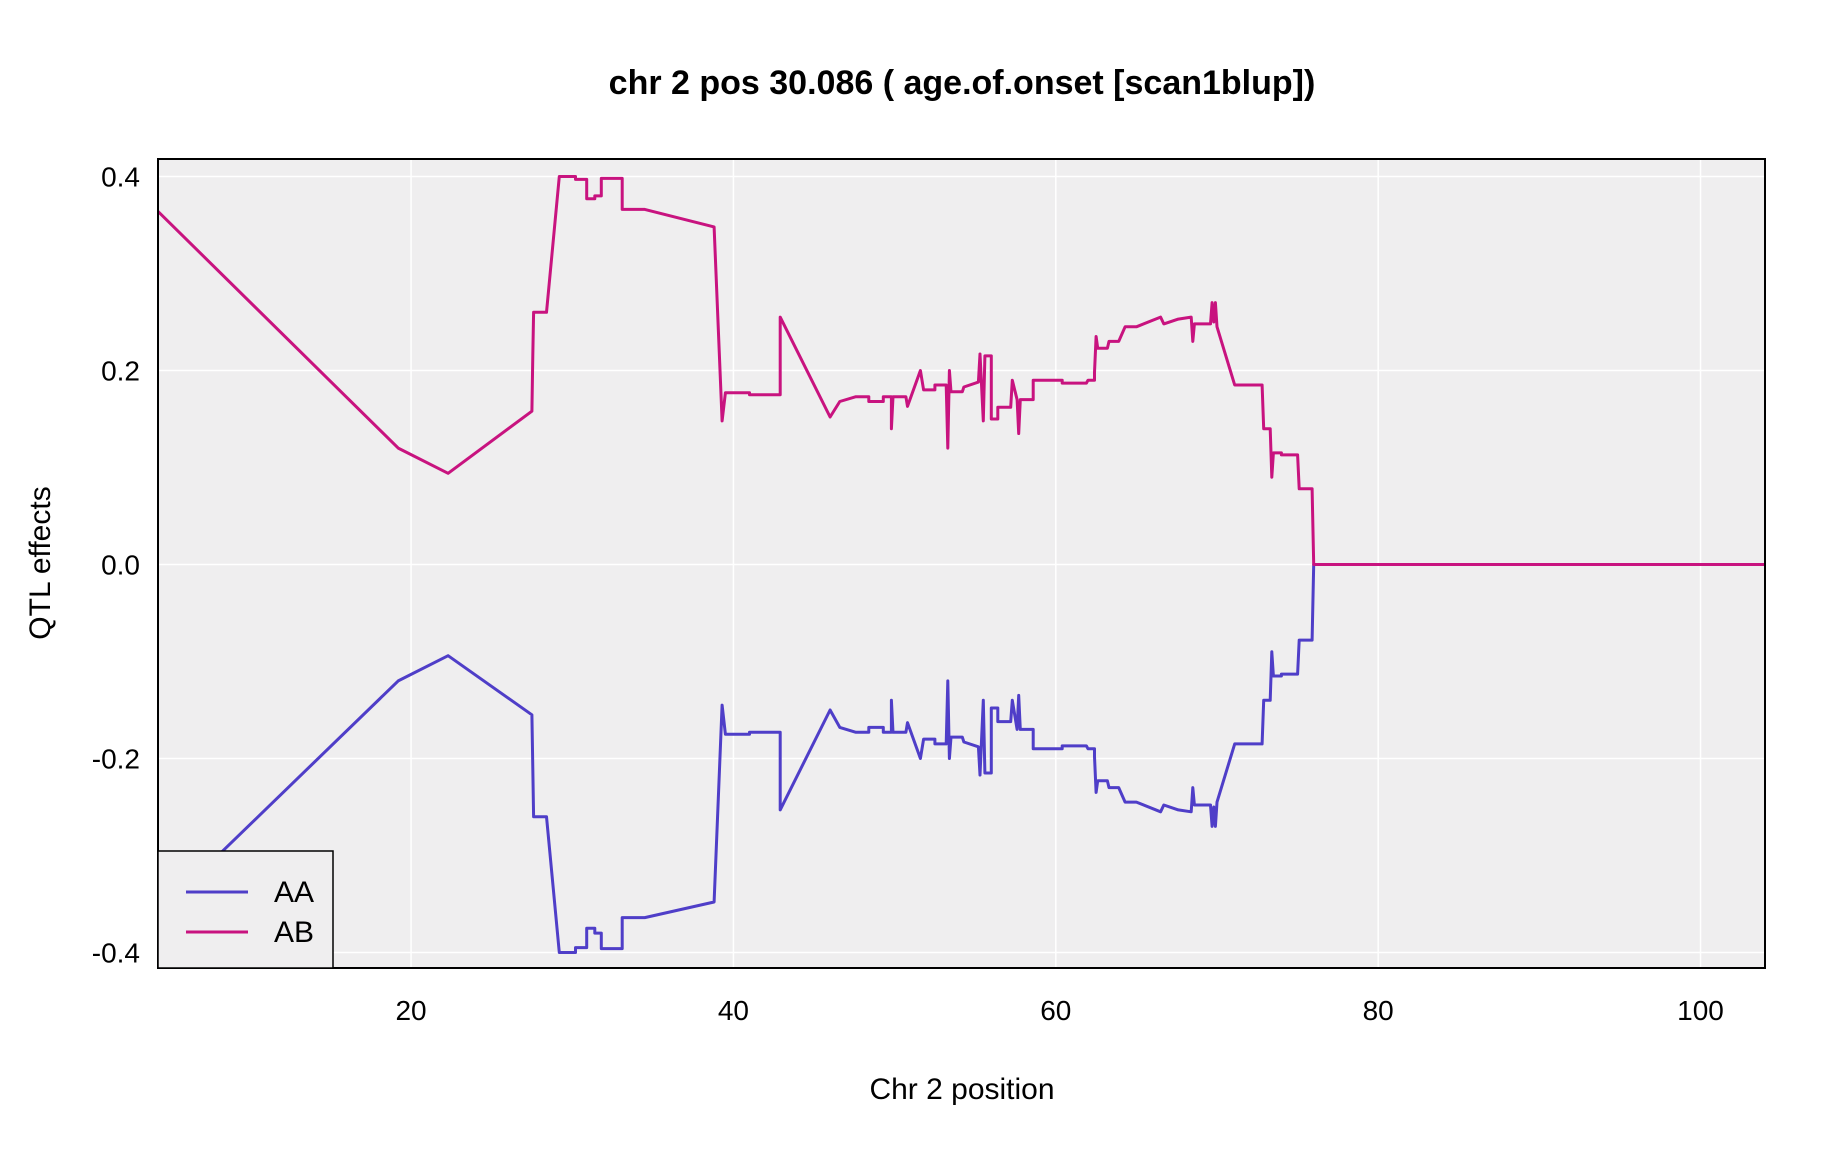 Image resolution: width=1824 pixels, height=1152 pixels. Describe the element at coordinates (1378, 1010) in the screenshot. I see `x-tick-label: 80` at that location.